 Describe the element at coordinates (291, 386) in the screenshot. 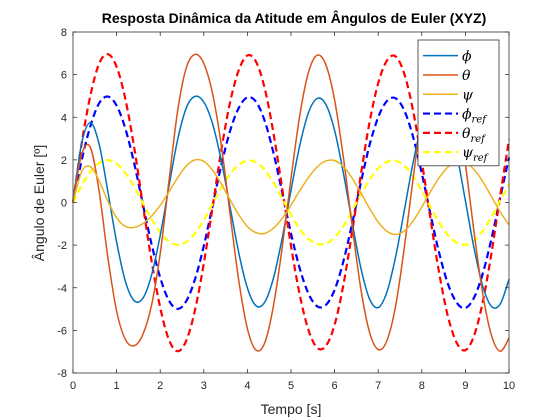

I see `x-tick-label: 5` at that location.